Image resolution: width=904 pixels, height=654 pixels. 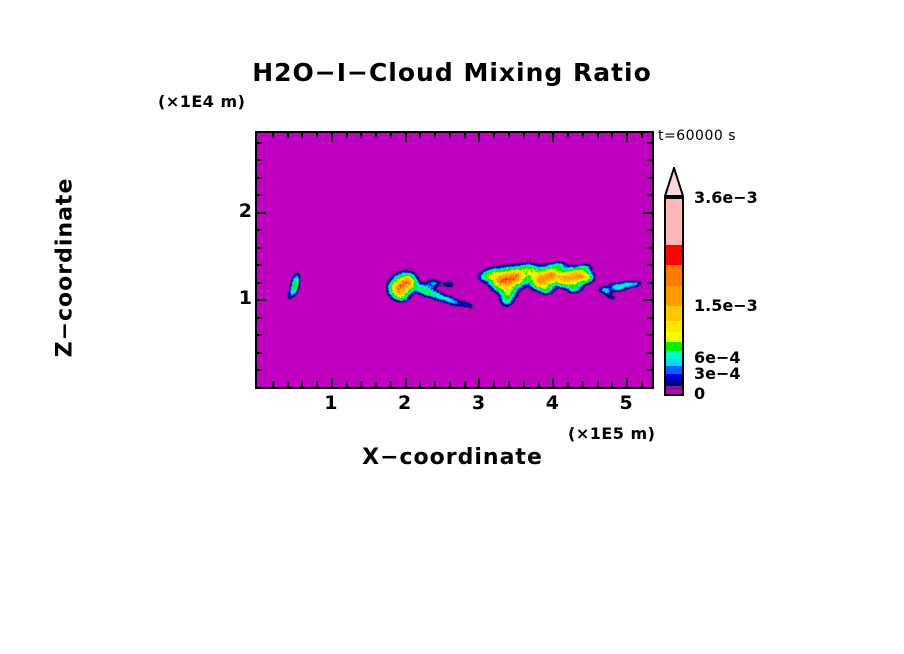 What do you see at coordinates (626, 403) in the screenshot?
I see `x-tick-label: 5` at bounding box center [626, 403].